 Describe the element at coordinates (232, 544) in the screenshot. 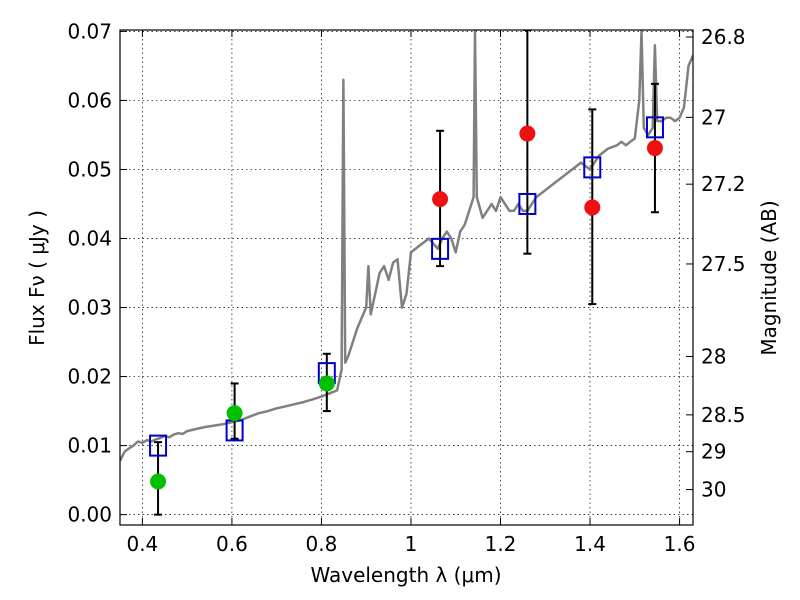

I see `x-tick-label: 0.6` at that location.